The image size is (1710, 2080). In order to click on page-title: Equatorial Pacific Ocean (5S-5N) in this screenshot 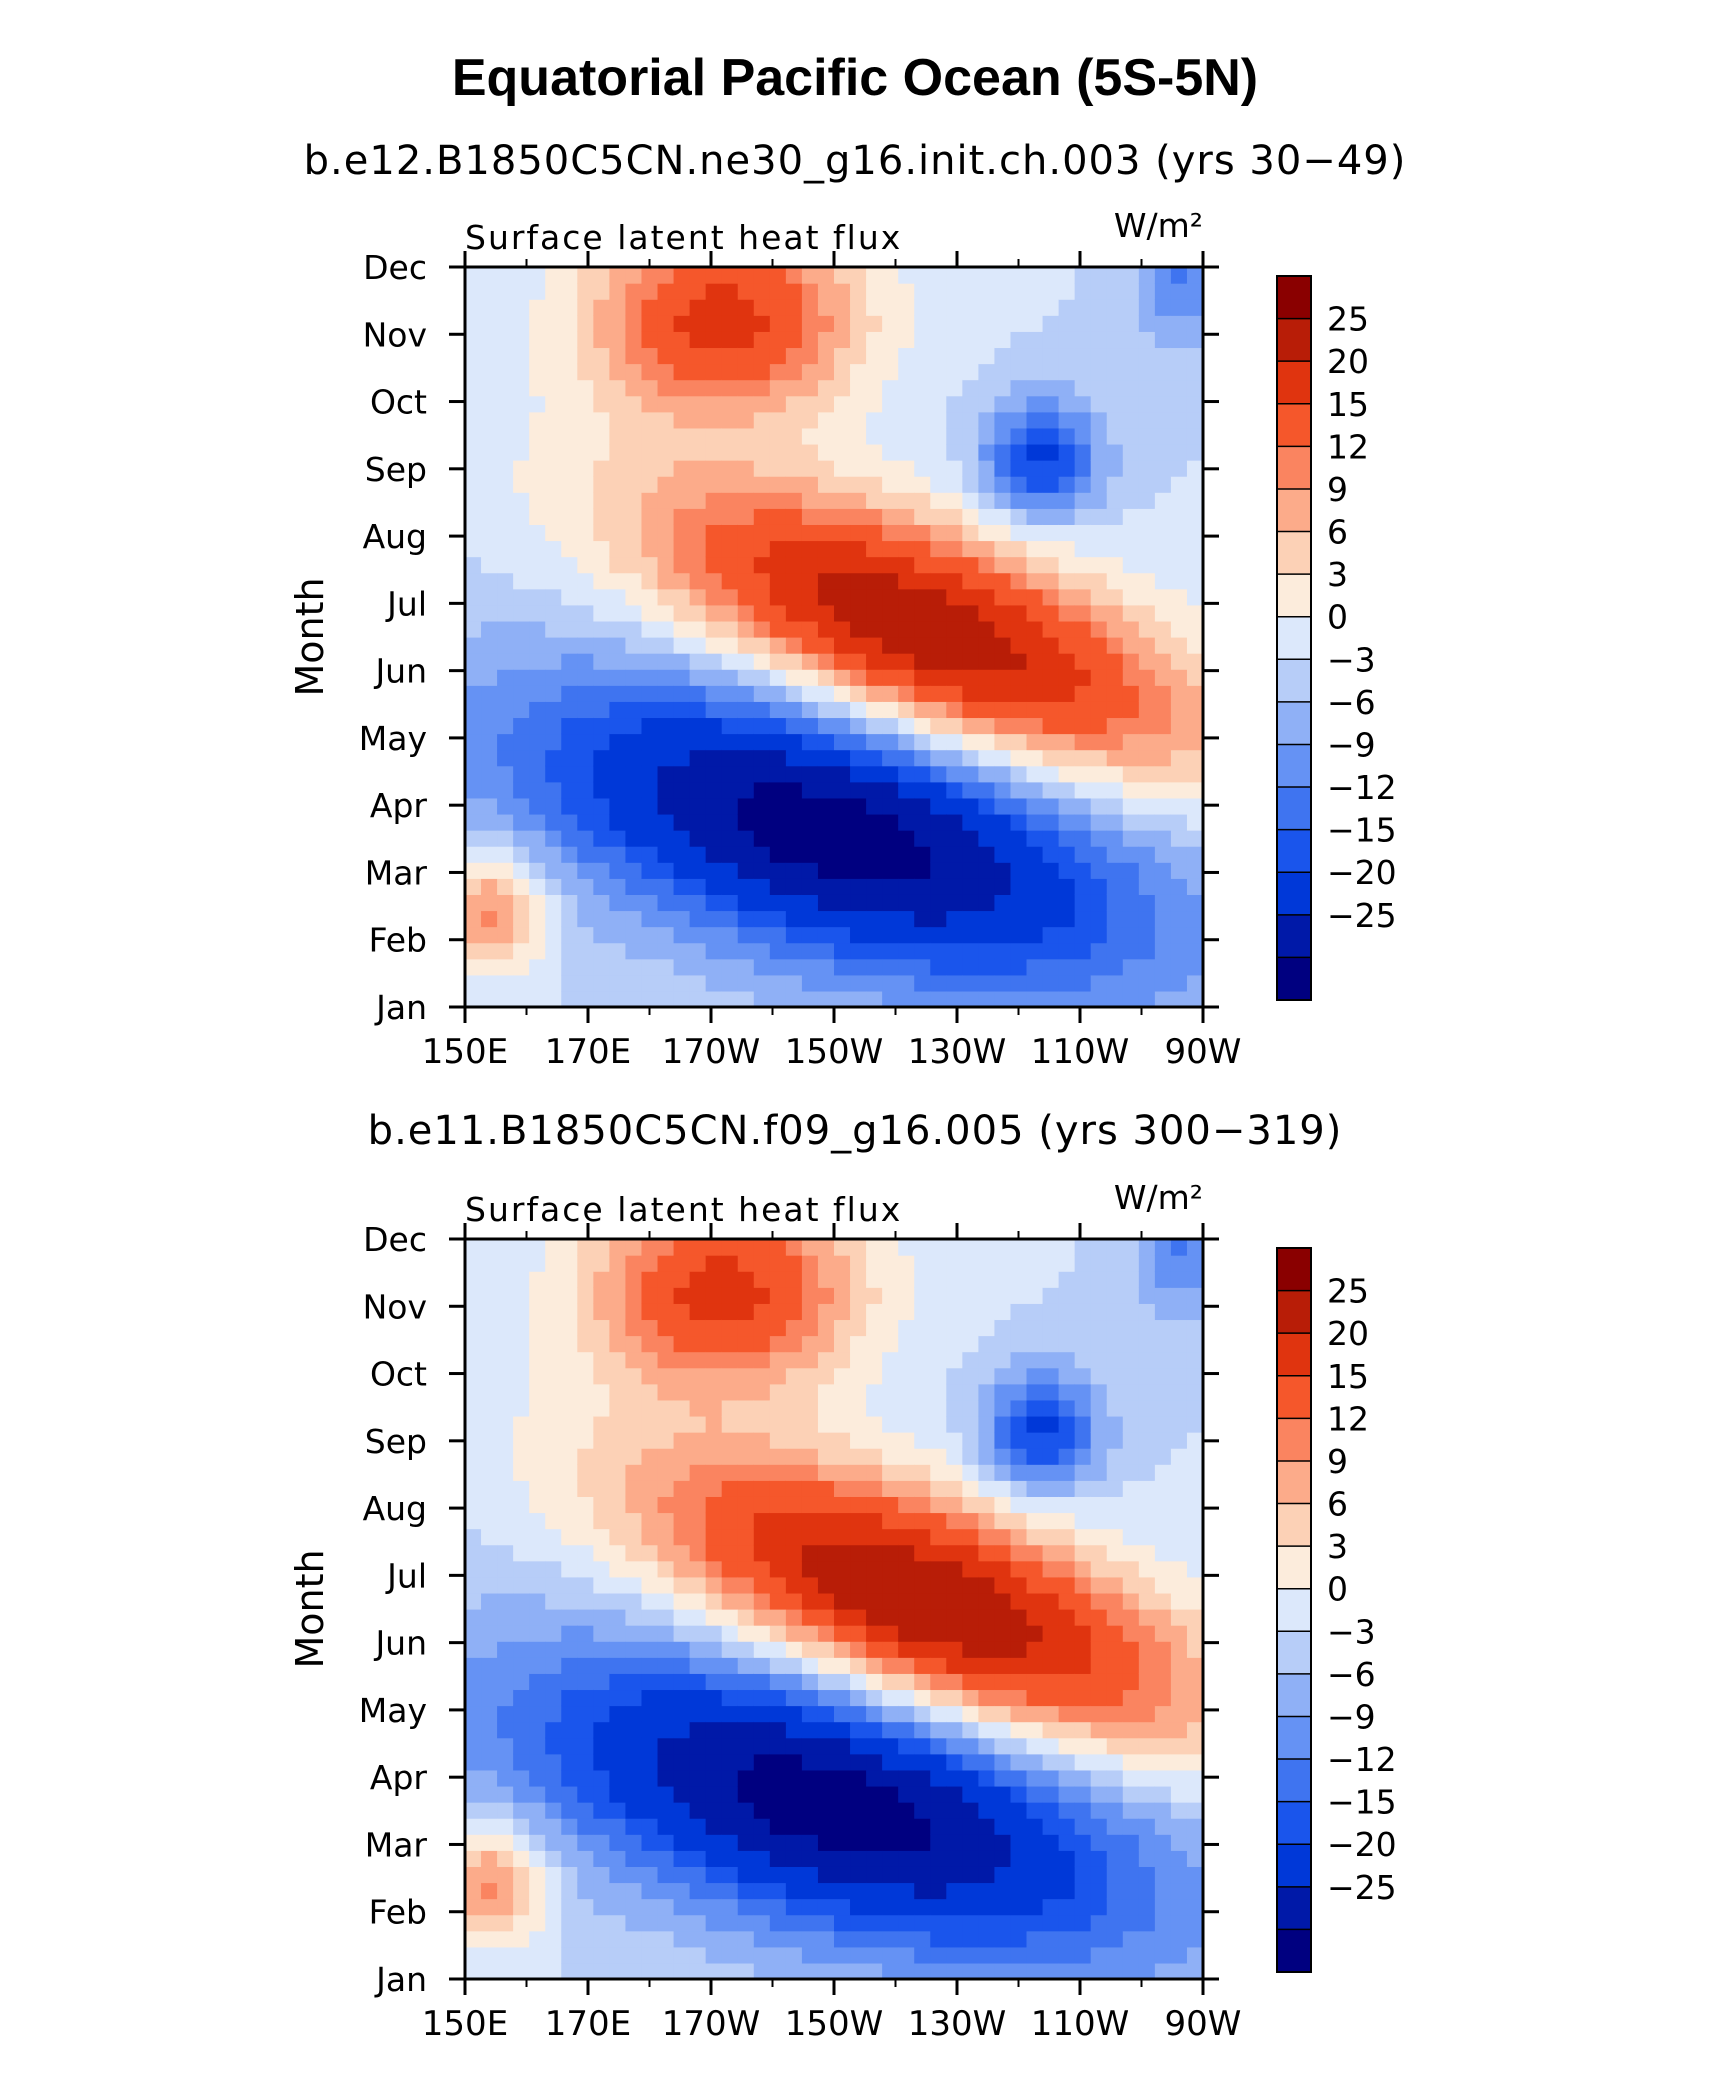, I will do `click(855, 78)`.